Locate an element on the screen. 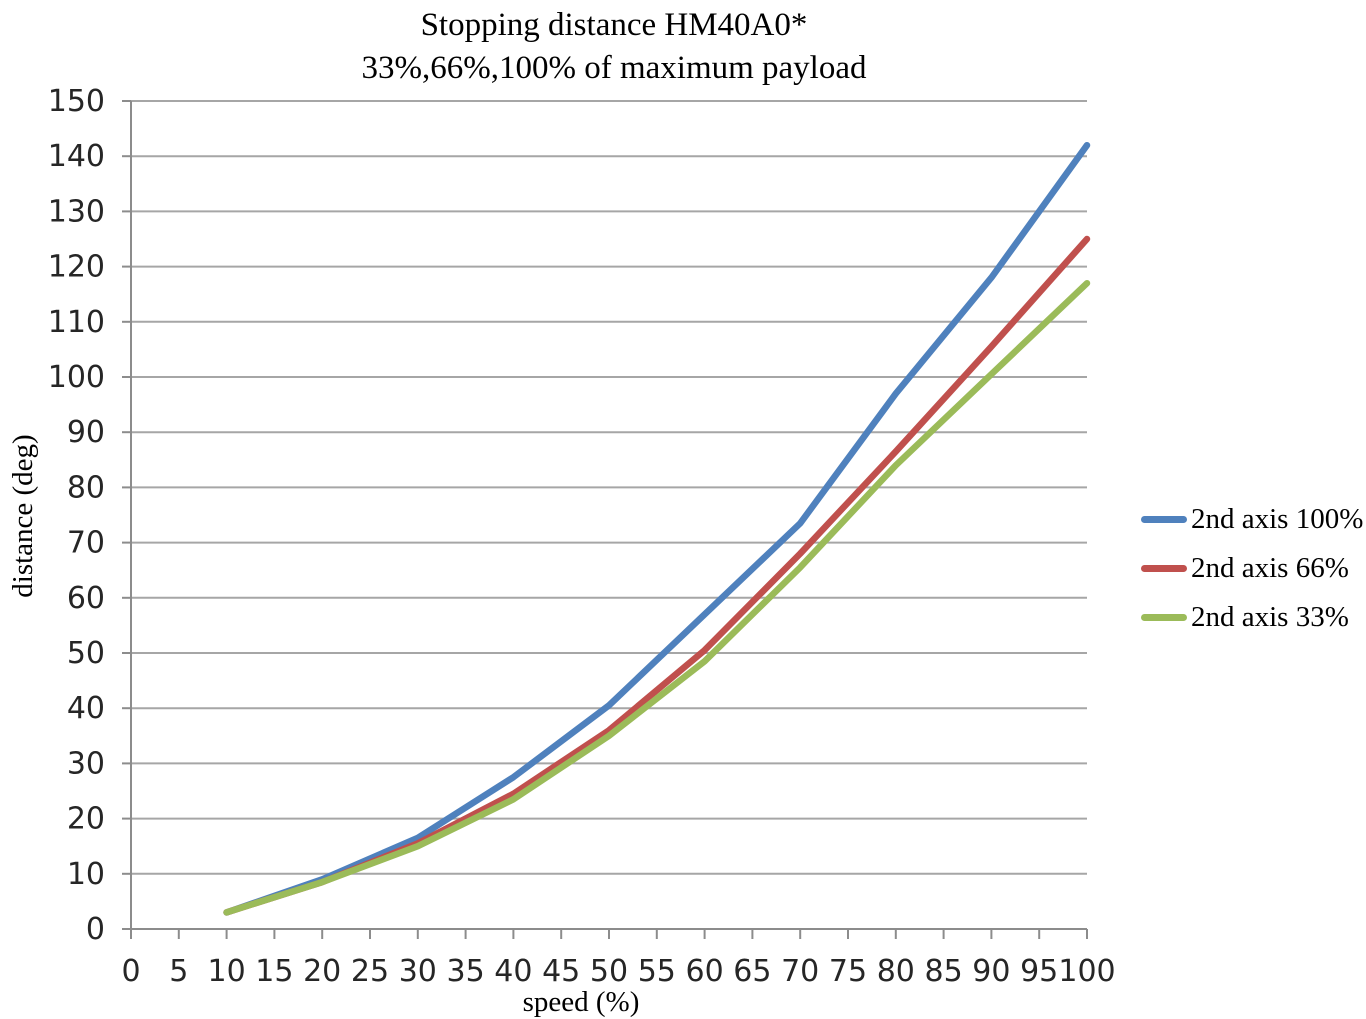 The width and height of the screenshot is (1366, 1019). legend: 2nd axis 100% 2nd axis 66% 2nd axis 33% is located at coordinates (1252, 568).